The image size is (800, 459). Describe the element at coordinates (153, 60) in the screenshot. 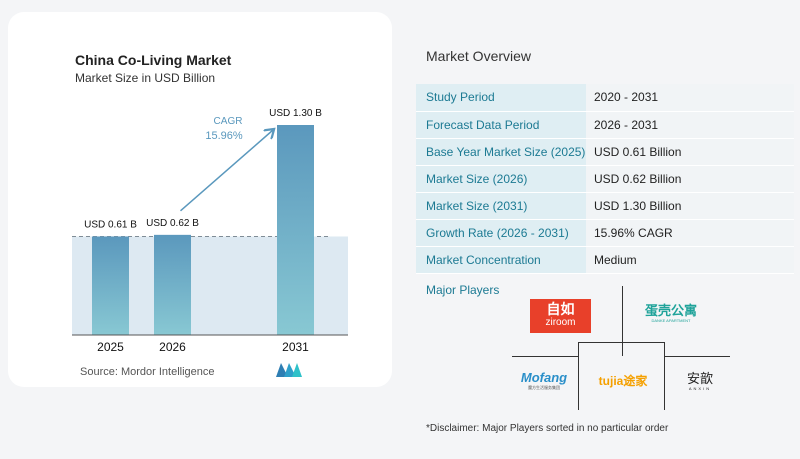

I see `chart-title: China Co-Living Market` at that location.